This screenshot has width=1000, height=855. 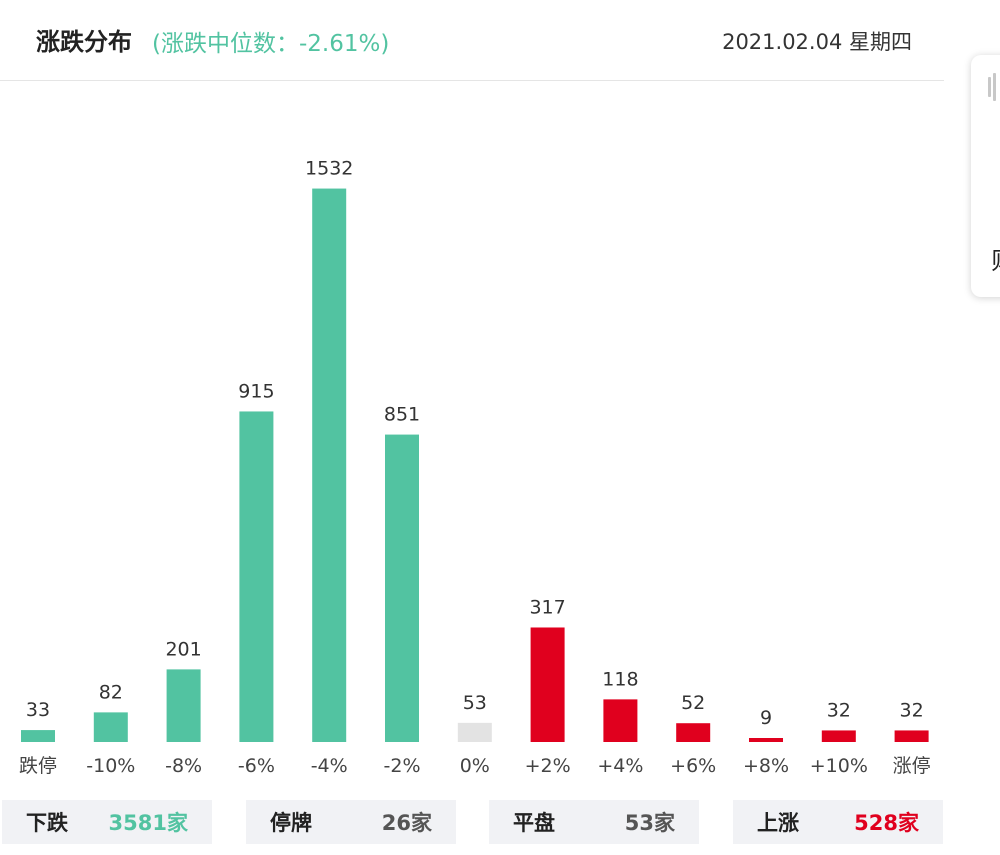 I want to click on value-label-11: 32, so click(x=839, y=710).